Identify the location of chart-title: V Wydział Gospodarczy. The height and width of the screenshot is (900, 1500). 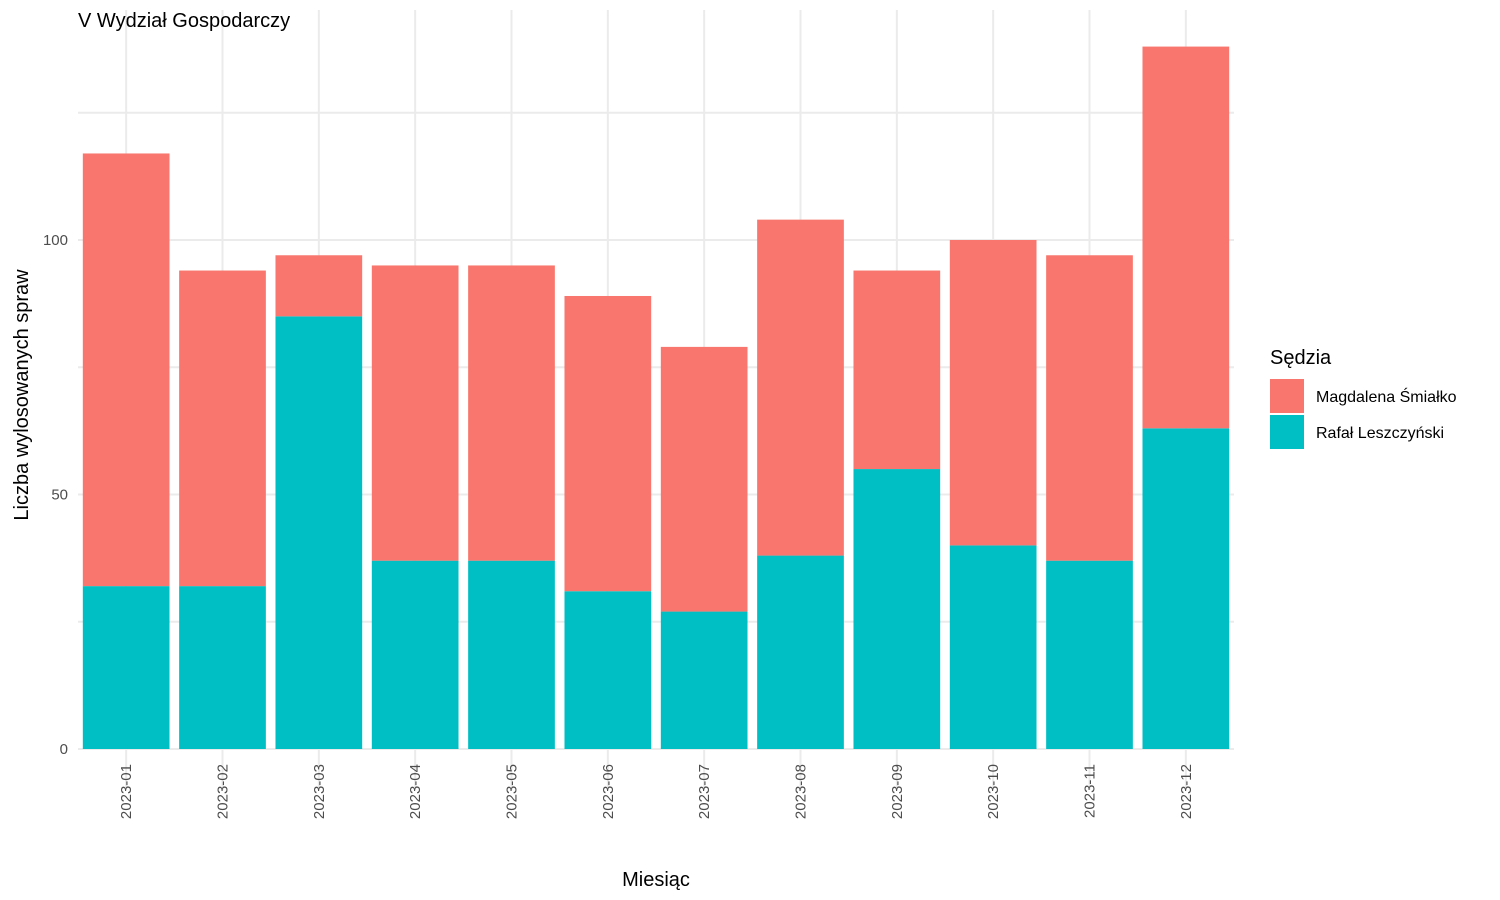
(184, 21).